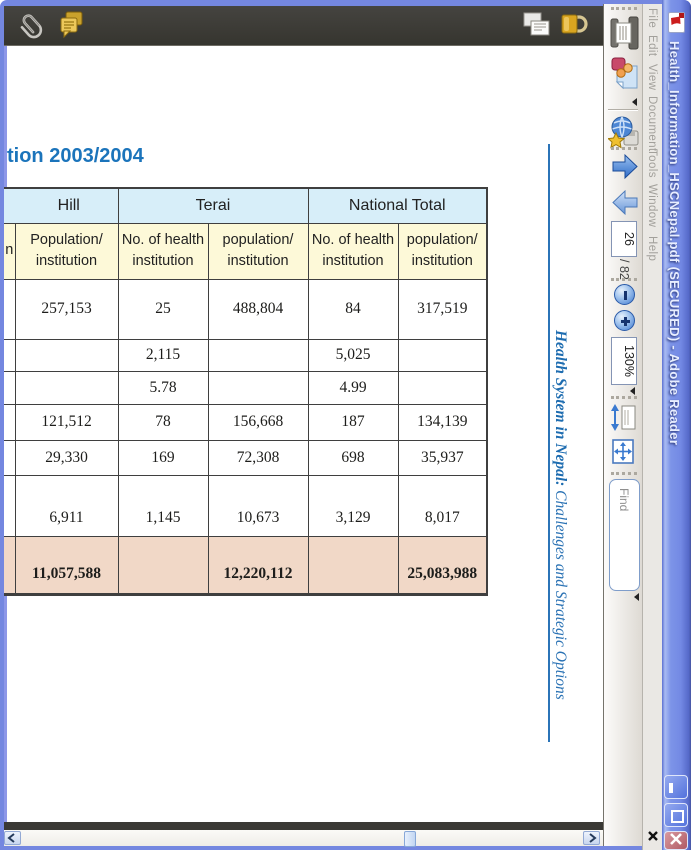 The height and width of the screenshot is (850, 691). I want to click on table-row: 29,330 169 72,308 698 35,937, so click(246, 457).